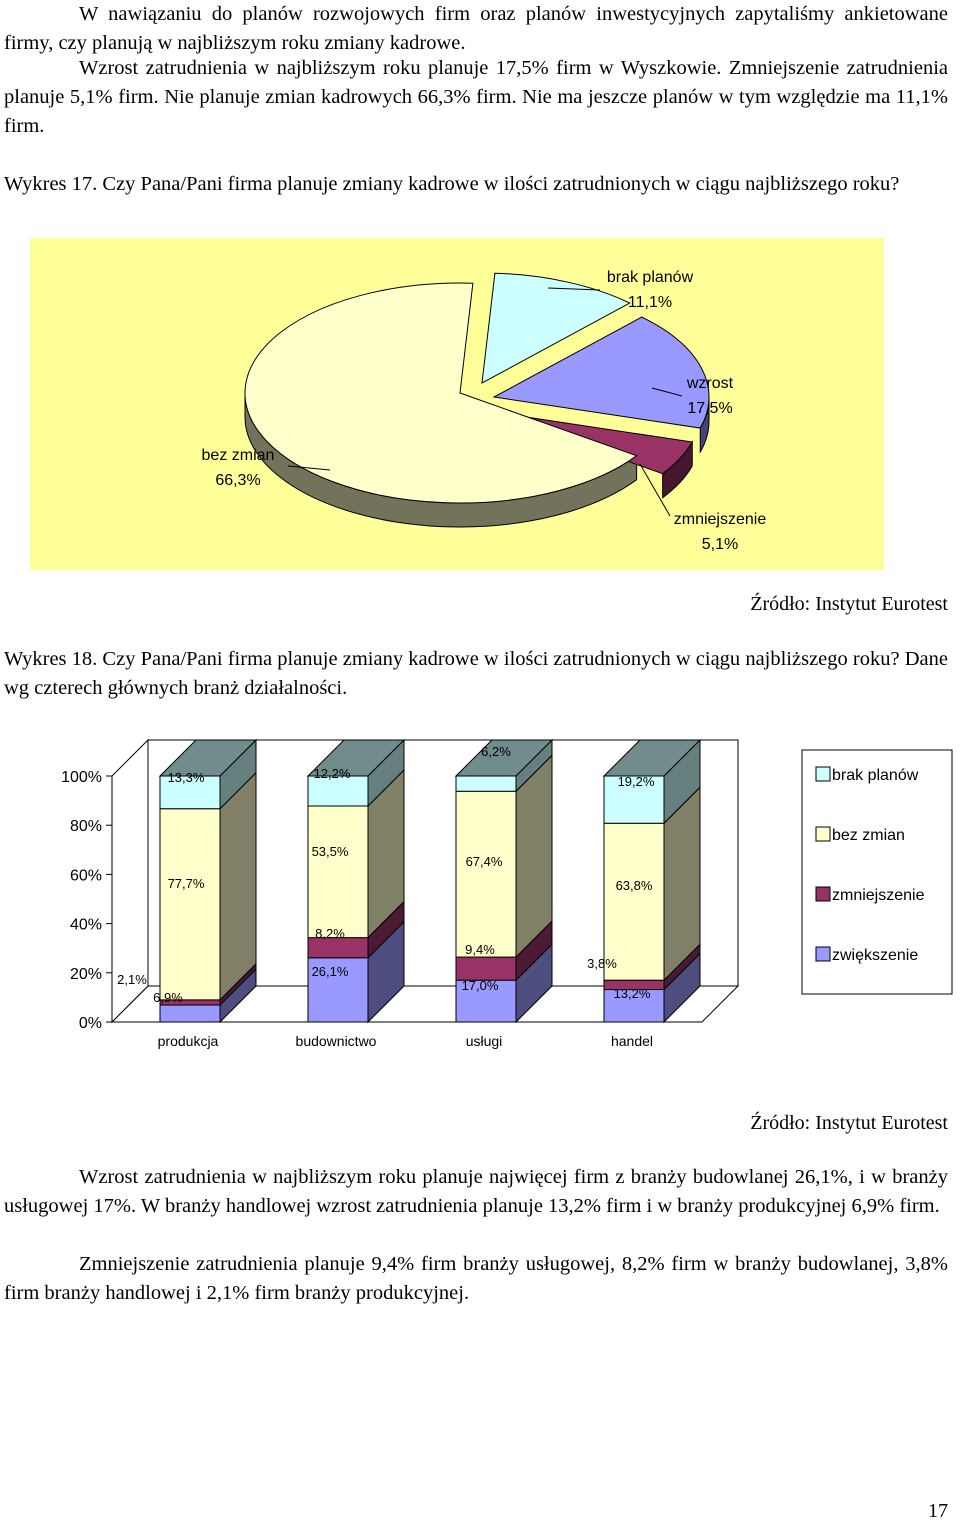 Image resolution: width=960 pixels, height=1524 pixels. What do you see at coordinates (720, 519) in the screenshot?
I see `pie-label-2: zmniejszenie` at bounding box center [720, 519].